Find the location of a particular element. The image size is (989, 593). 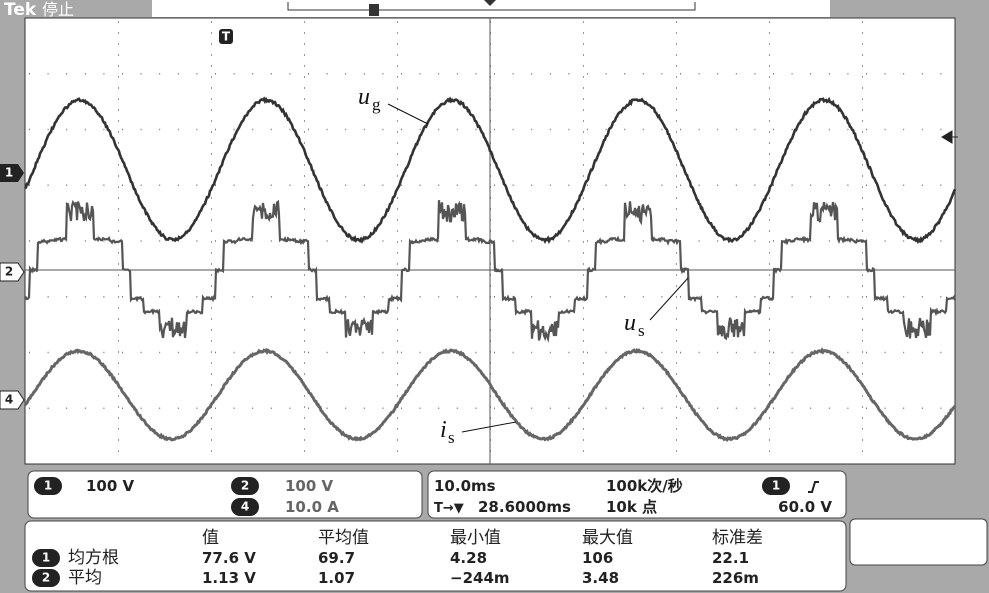

is-label: i is located at coordinates (443, 430).